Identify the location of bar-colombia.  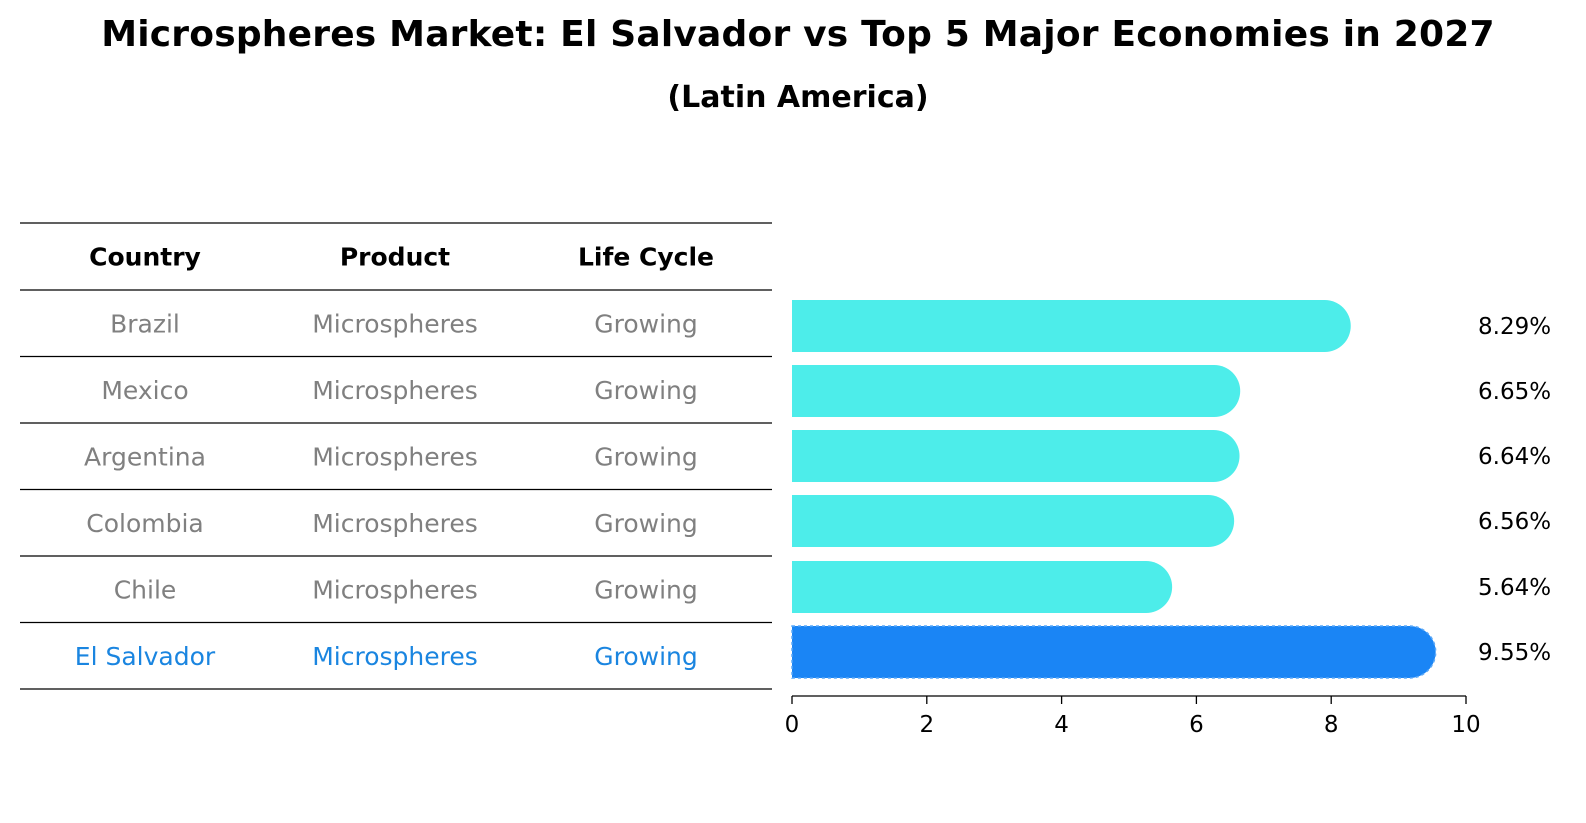
(1013, 521).